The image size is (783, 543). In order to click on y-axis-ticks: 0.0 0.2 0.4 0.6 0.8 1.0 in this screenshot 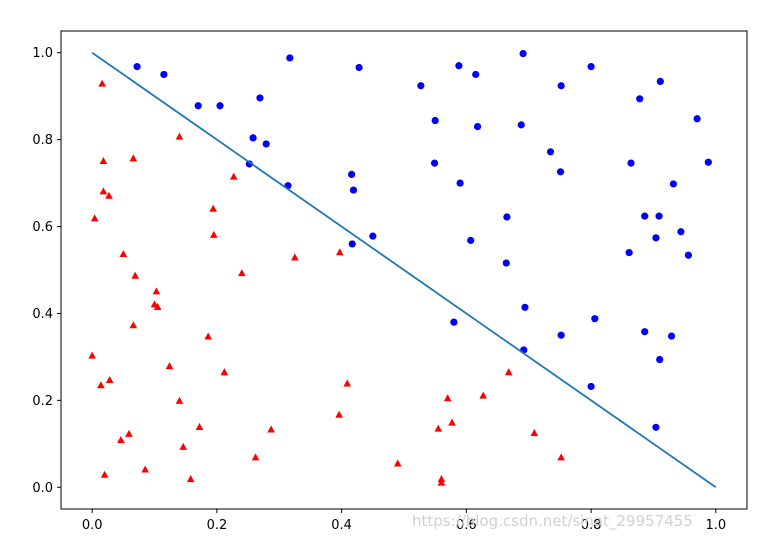, I will do `click(46, 271)`.